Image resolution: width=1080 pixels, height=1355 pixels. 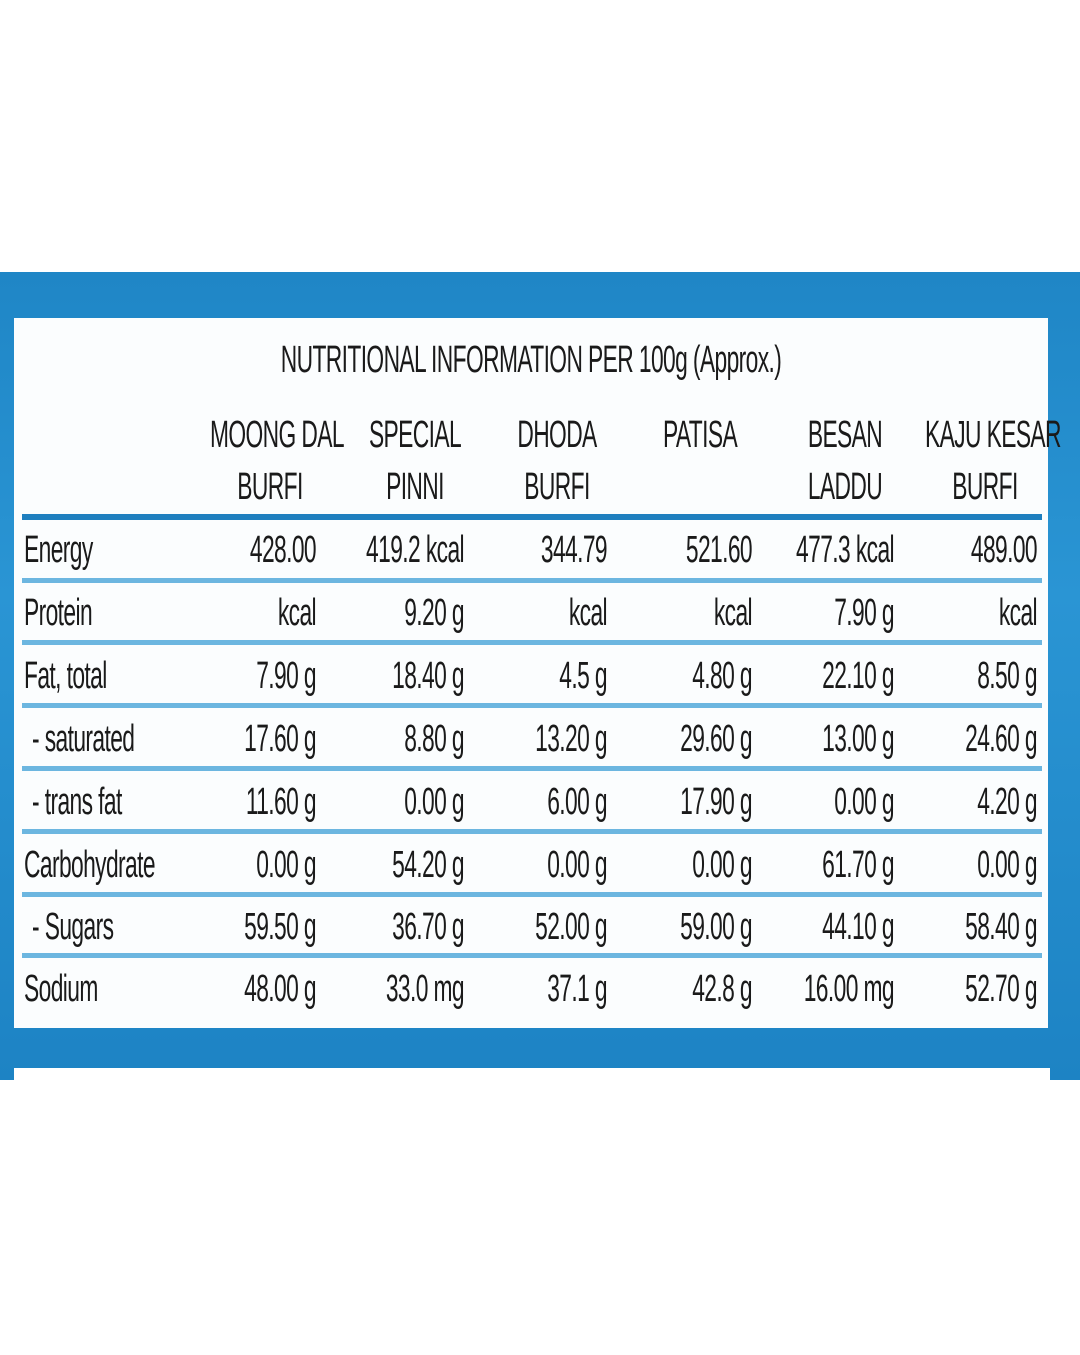 I want to click on nutrient-value: 52.70 g, so click(x=1001, y=989).